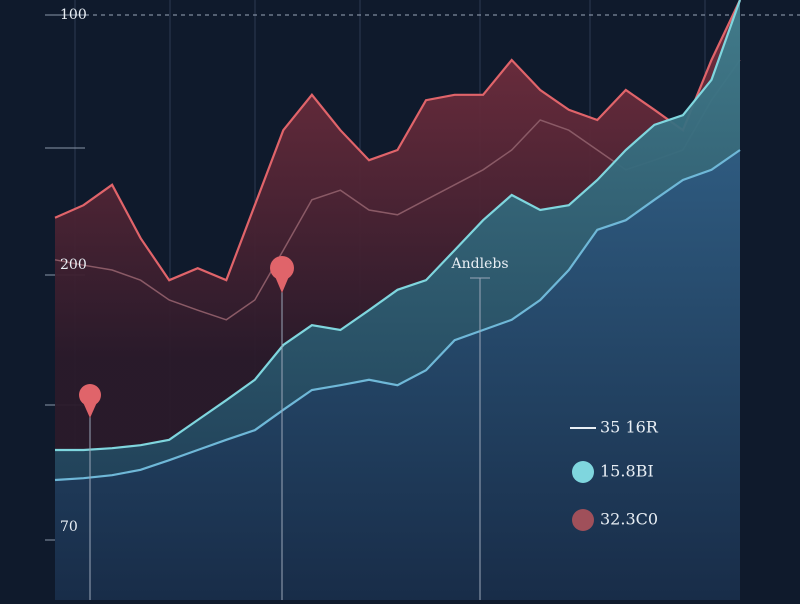 Image resolution: width=800 pixels, height=604 pixels. I want to click on y-label: 100, so click(73, 15).